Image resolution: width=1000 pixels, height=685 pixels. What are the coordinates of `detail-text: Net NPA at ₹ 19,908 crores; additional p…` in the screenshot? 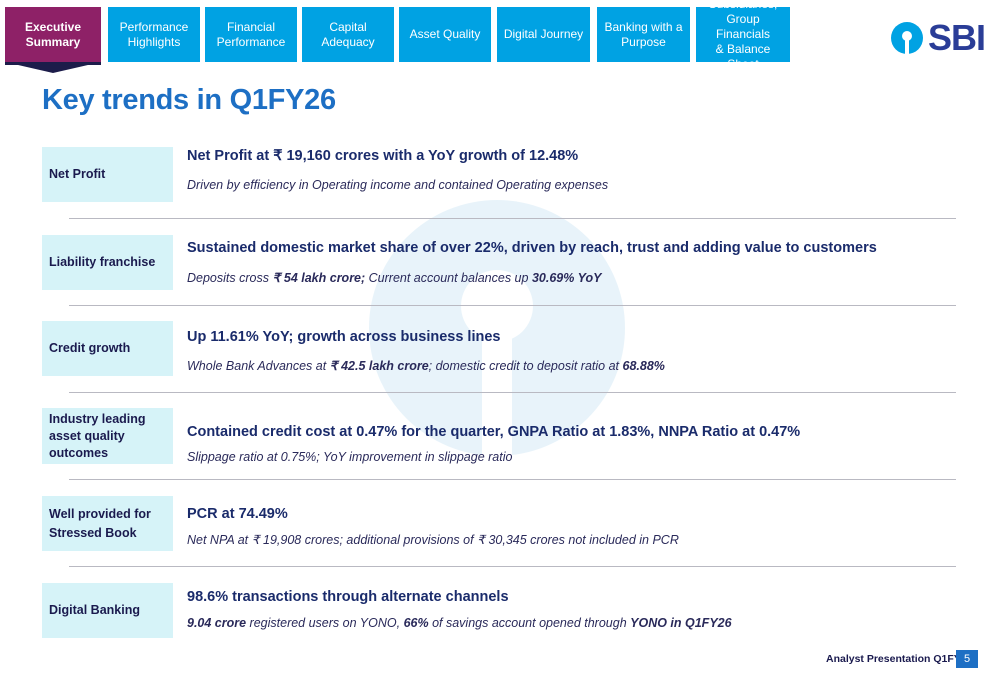 It's located at (433, 540).